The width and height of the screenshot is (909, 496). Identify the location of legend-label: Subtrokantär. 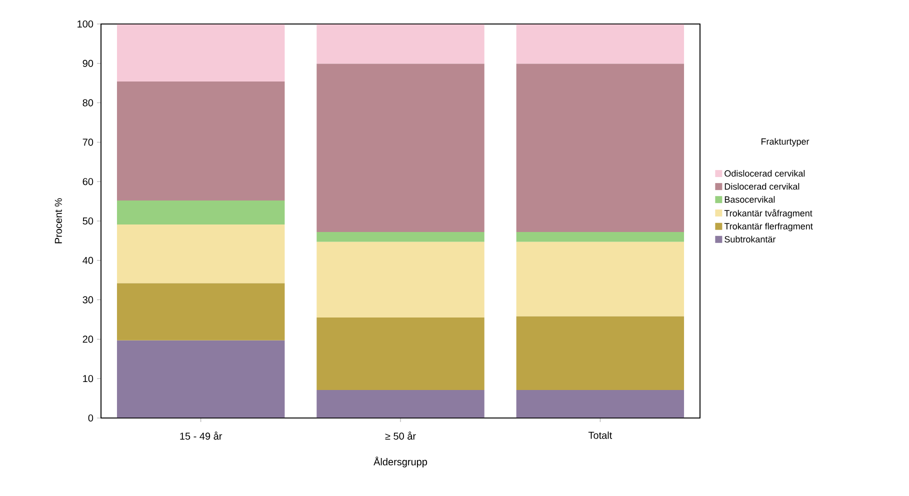
(750, 239).